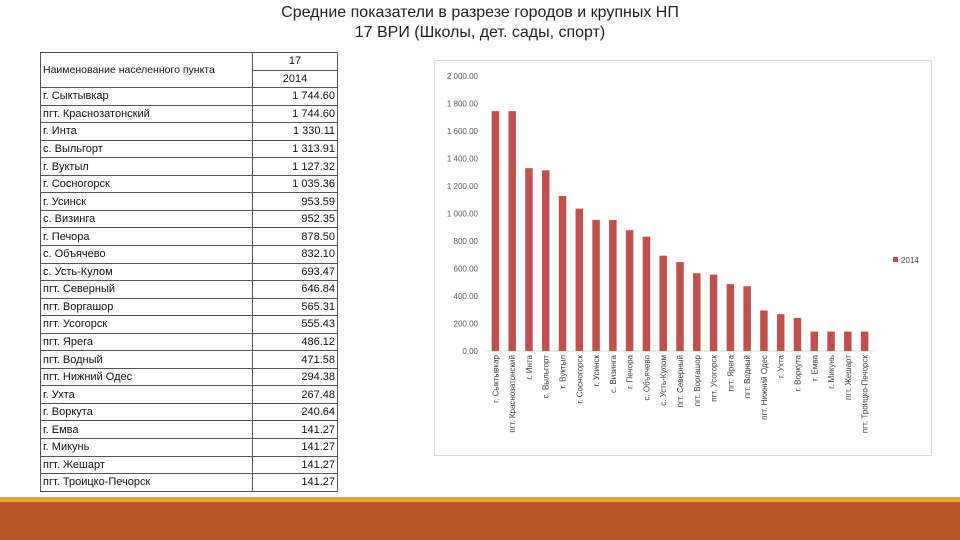 The image size is (960, 540). Describe the element at coordinates (895, 259) in the screenshot. I see `legend-swatch` at that location.